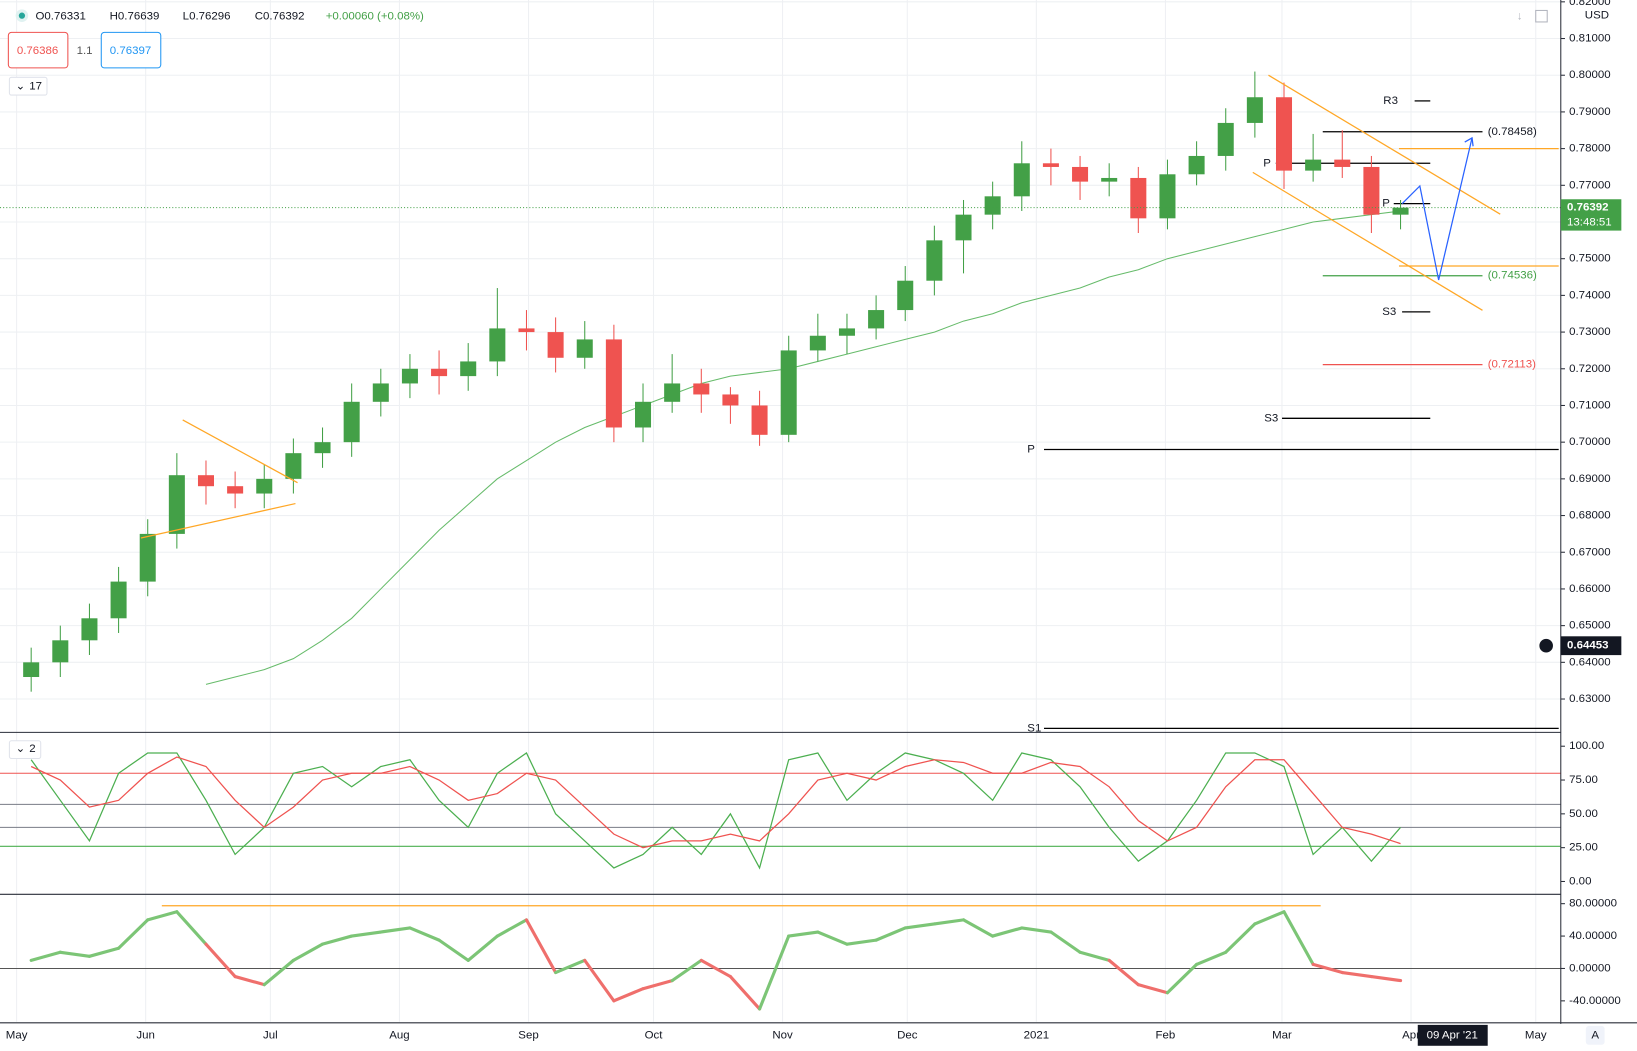 The width and height of the screenshot is (1637, 1051). I want to click on ohlc-close: C0.76392, so click(280, 17).